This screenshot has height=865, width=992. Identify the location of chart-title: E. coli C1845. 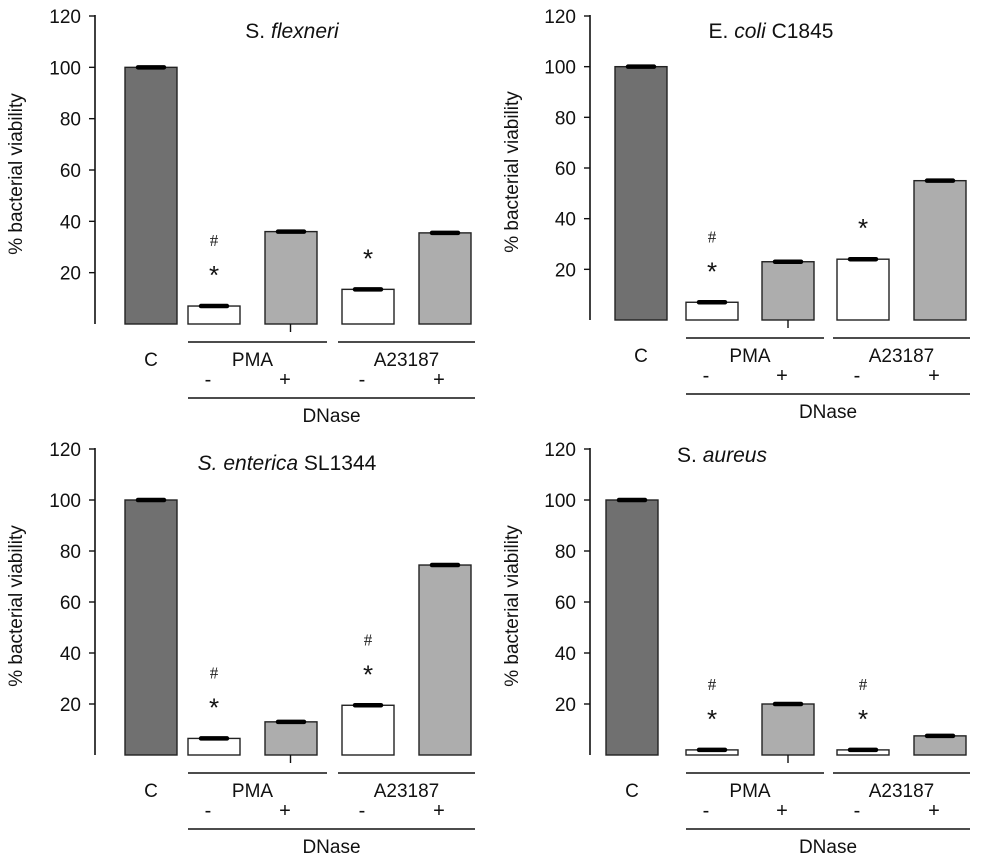
(771, 31).